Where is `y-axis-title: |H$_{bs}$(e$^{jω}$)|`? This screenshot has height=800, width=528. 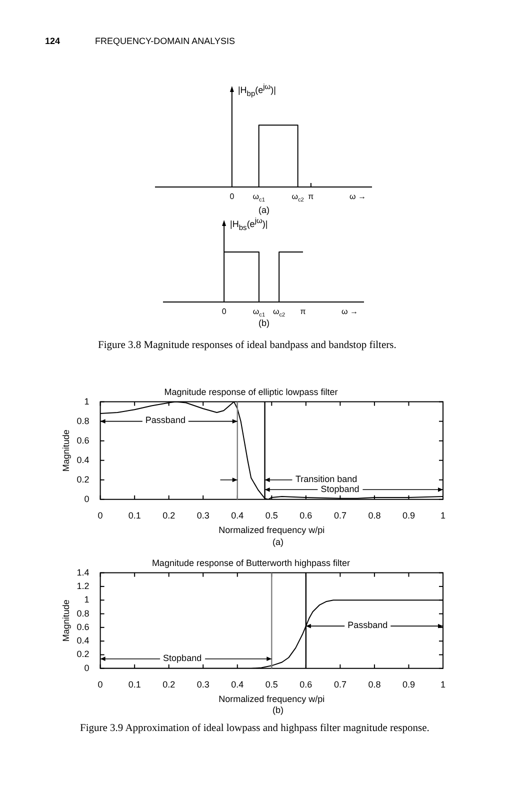
y-axis-title: |H$_{bs}$(e$^{jω}$)| is located at coordinates (249, 224).